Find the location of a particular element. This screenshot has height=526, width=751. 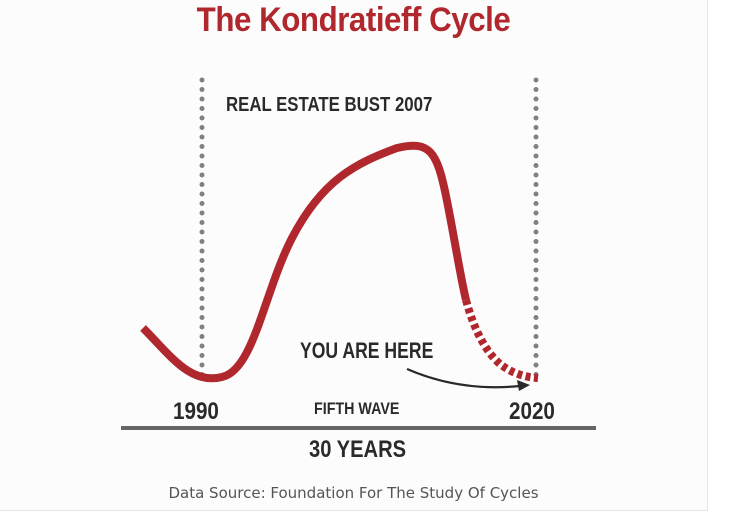

end-year-label: 2020 is located at coordinates (532, 411).